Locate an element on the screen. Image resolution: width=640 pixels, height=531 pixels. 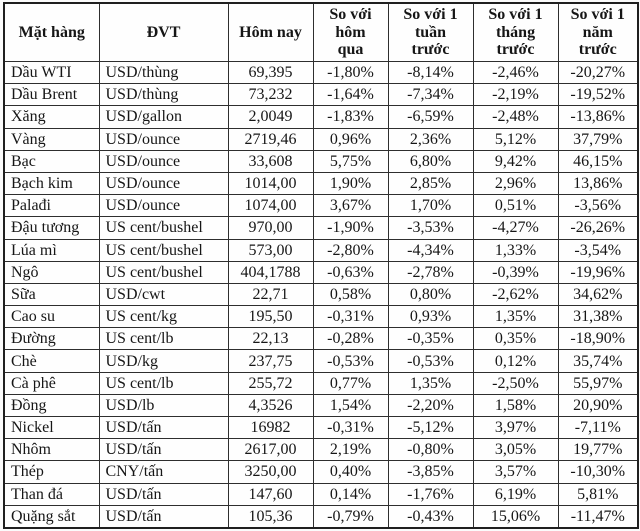
cell-vs-month: 3,05% is located at coordinates (515, 450).